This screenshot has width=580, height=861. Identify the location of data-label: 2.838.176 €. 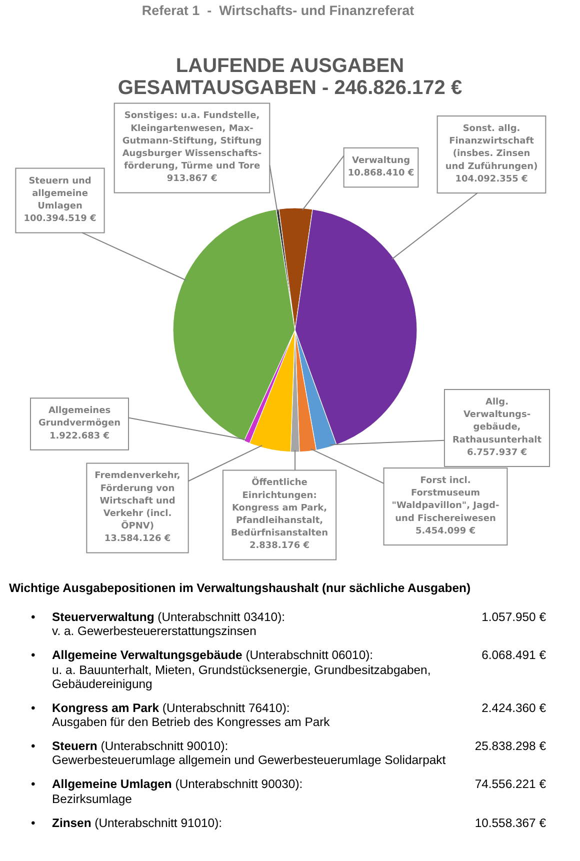
(279, 546).